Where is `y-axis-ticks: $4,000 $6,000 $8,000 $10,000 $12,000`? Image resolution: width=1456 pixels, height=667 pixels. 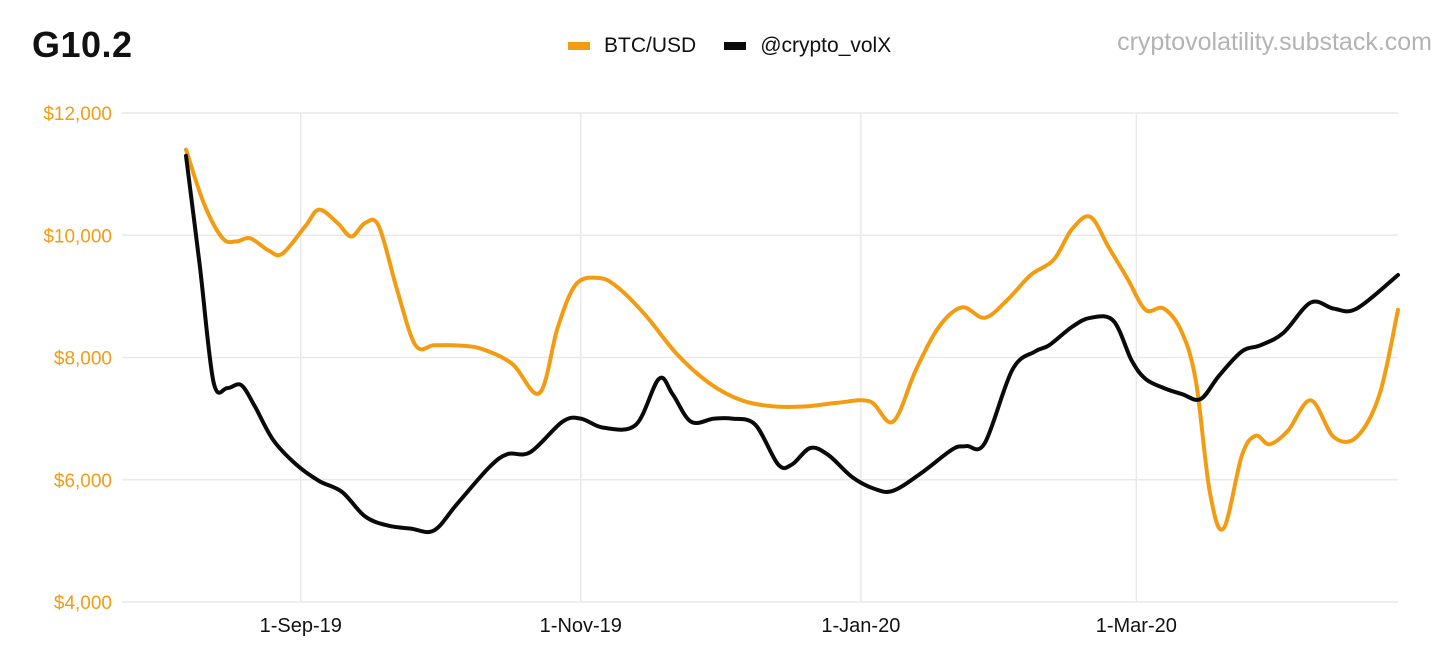
y-axis-ticks: $4,000 $6,000 $8,000 $10,000 $12,000 is located at coordinates (77, 359).